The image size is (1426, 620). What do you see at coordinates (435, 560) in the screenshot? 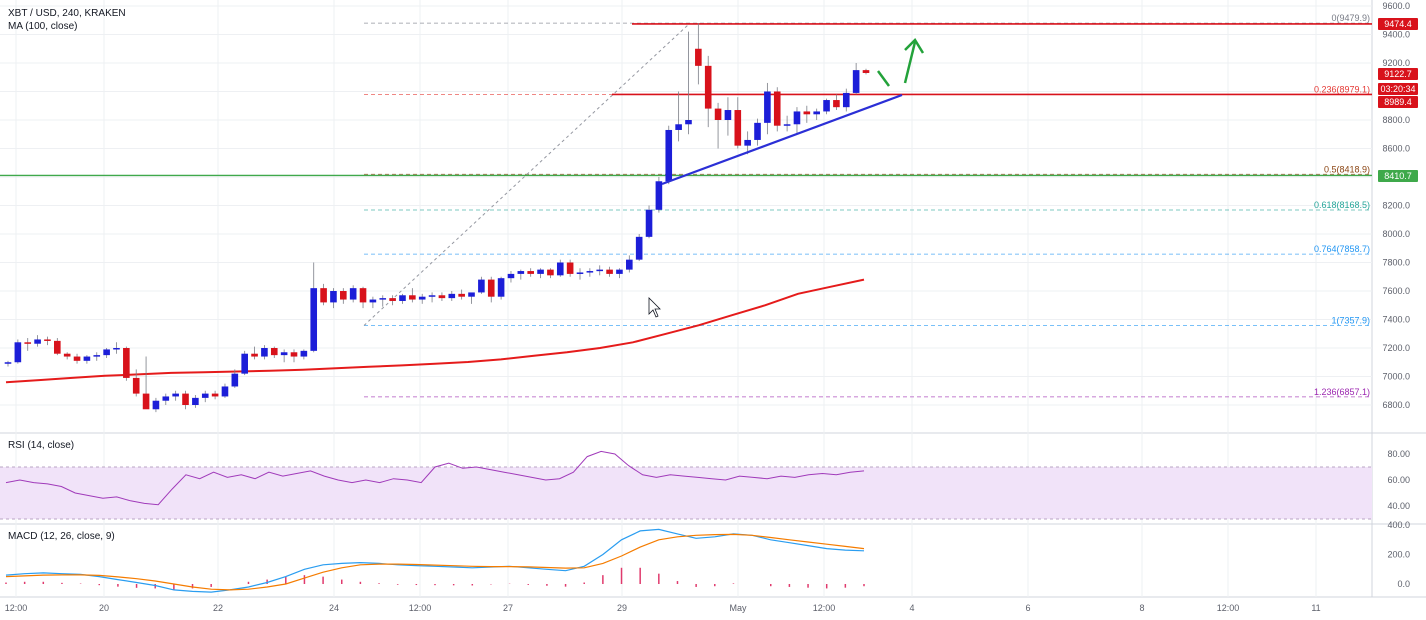
I see `macd-line` at bounding box center [435, 560].